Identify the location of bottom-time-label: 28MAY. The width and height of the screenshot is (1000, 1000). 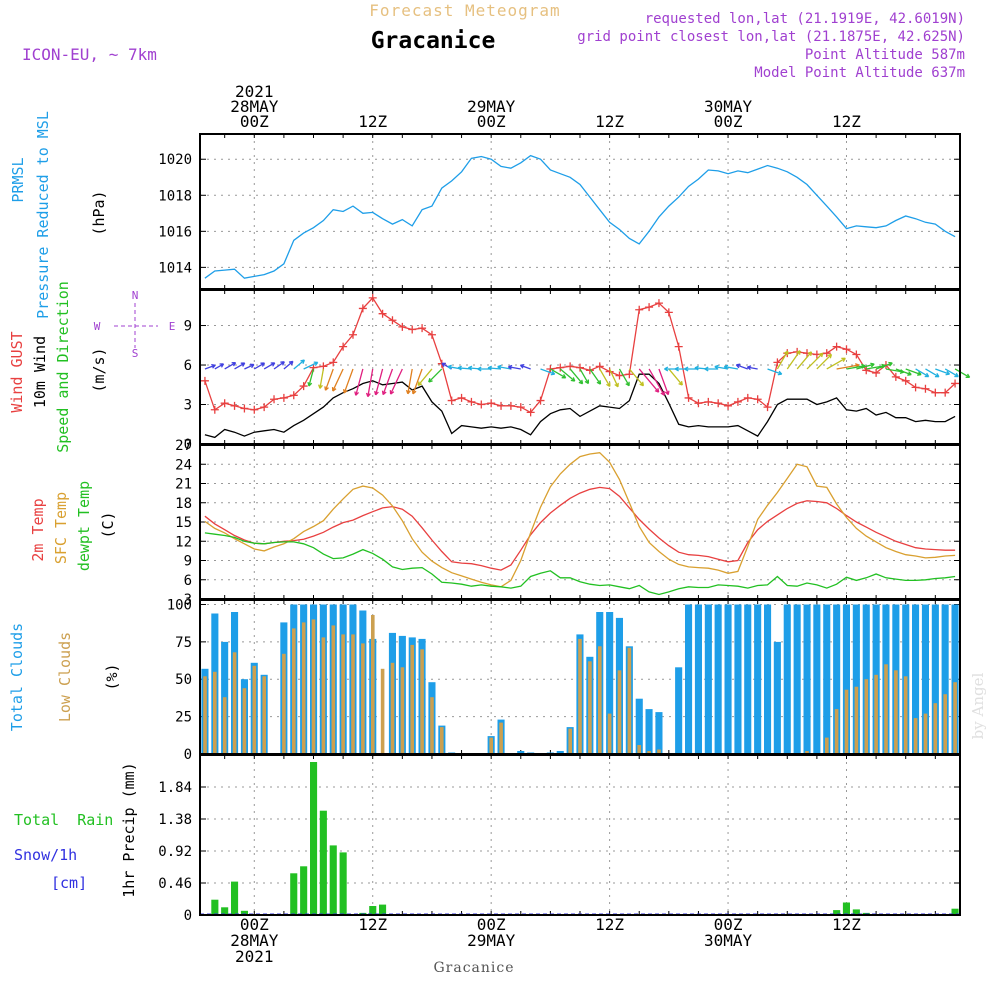
(254, 940).